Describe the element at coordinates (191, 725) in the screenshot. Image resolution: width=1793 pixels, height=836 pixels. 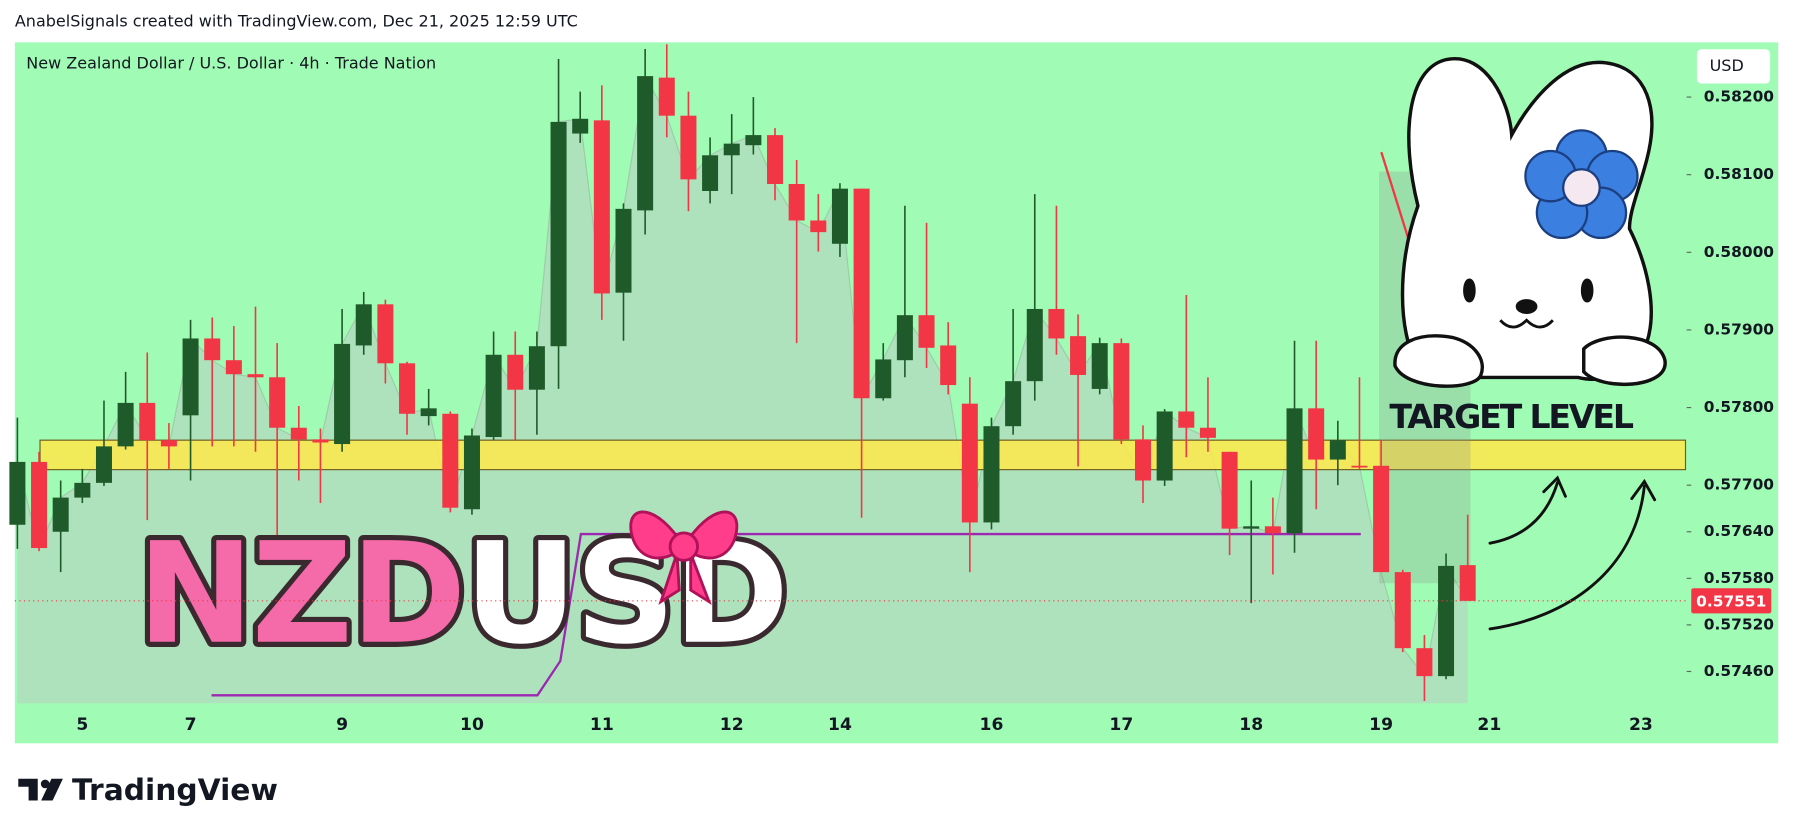
I see `x-tick-label: 7` at that location.